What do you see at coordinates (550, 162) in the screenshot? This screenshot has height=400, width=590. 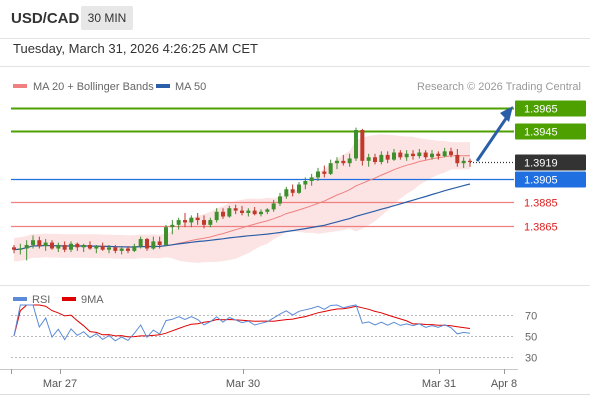 I see `level-tag-current` at bounding box center [550, 162].